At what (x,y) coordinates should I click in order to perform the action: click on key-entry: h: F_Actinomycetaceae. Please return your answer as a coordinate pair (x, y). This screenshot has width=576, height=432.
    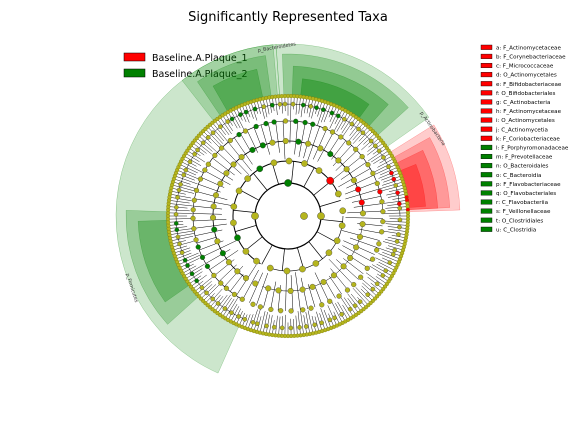
    Looking at the image, I should click on (529, 112).